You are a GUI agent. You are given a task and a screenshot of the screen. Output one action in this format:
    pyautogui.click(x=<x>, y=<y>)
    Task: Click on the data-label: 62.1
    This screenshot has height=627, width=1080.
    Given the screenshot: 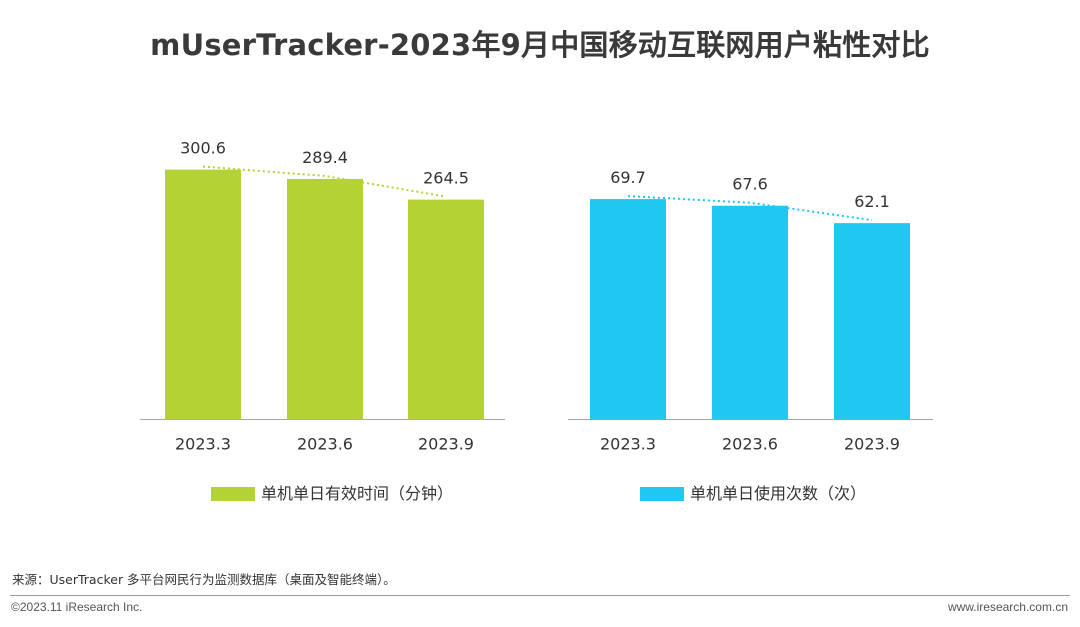 What is the action you would take?
    pyautogui.click(x=872, y=201)
    